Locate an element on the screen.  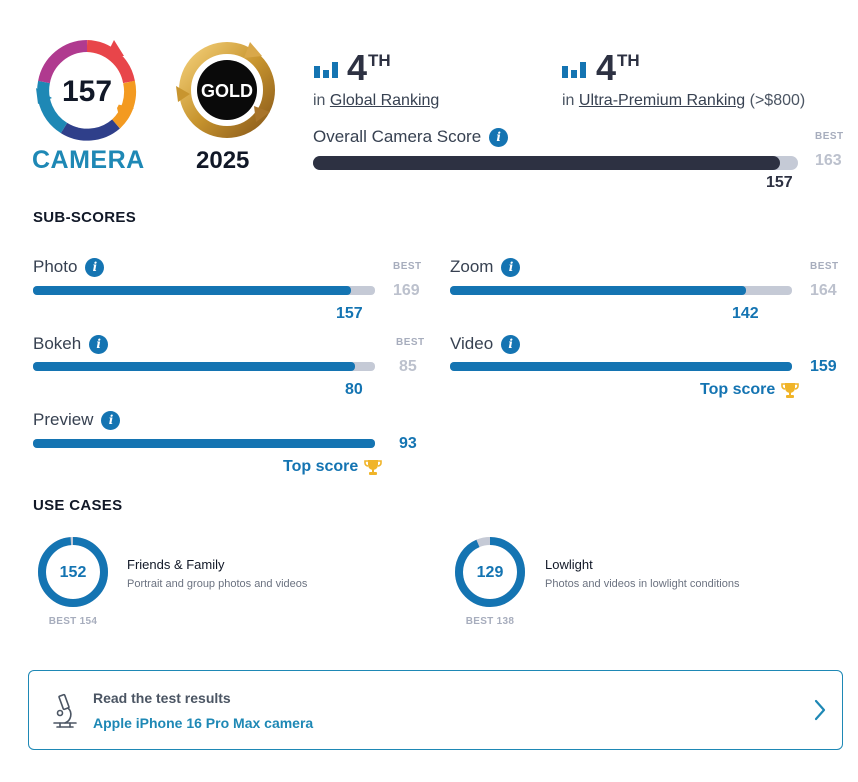
use-case-score-lowlight: 129 is located at coordinates (490, 572).